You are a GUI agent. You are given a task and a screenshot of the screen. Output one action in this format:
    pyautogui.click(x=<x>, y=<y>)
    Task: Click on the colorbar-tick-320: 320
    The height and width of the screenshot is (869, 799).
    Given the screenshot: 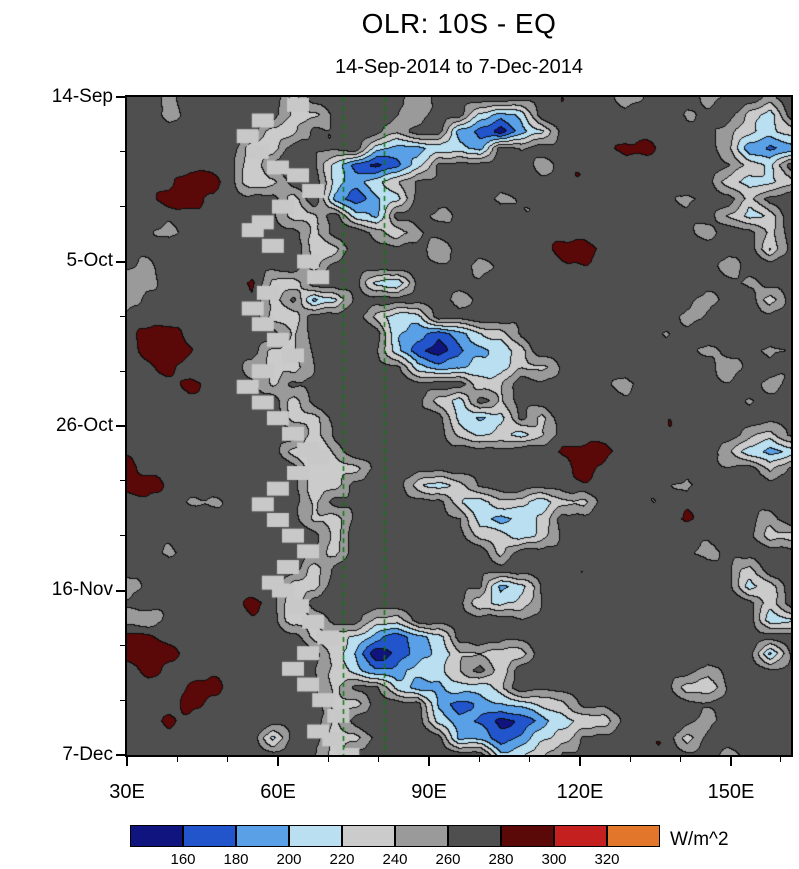 What is the action you would take?
    pyautogui.click(x=607, y=859)
    